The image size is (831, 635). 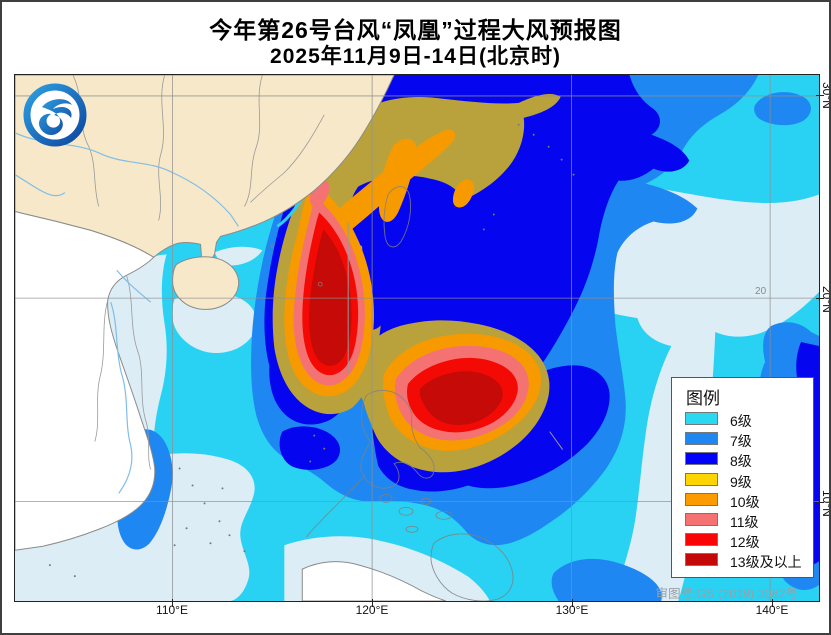 What do you see at coordinates (701, 519) in the screenshot?
I see `legend-swatch-level11` at bounding box center [701, 519].